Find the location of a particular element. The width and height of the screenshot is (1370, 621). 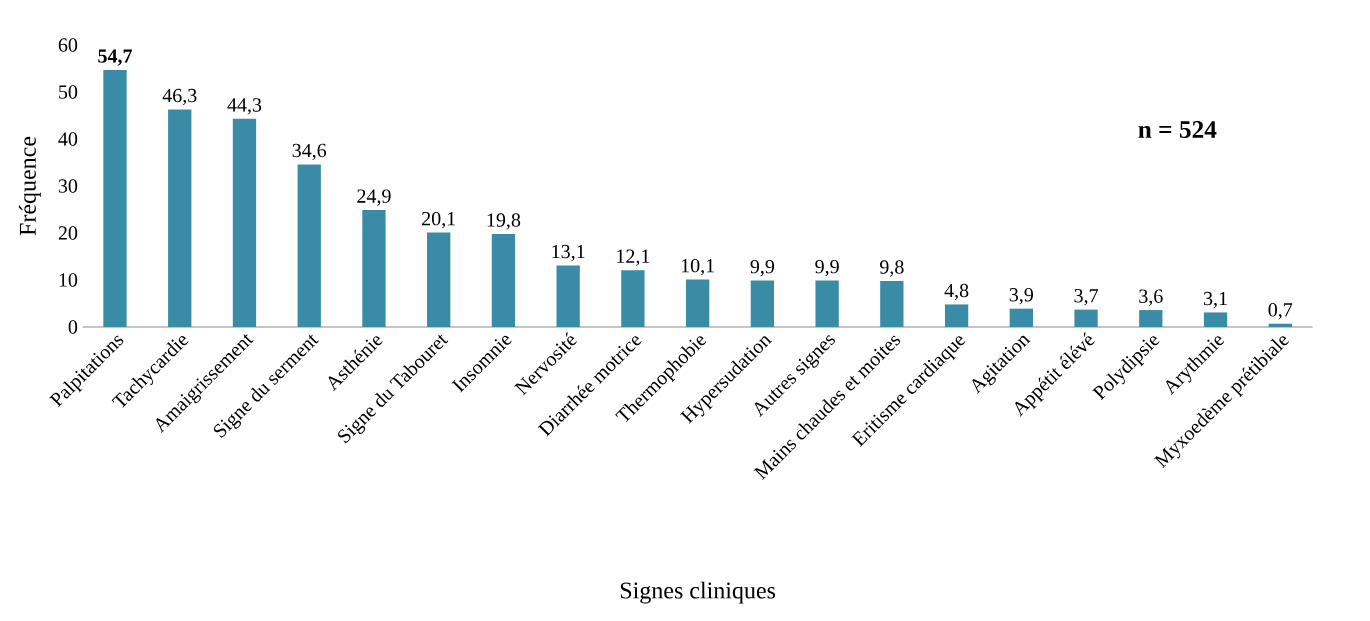

data-label: 13,1 is located at coordinates (568, 253).